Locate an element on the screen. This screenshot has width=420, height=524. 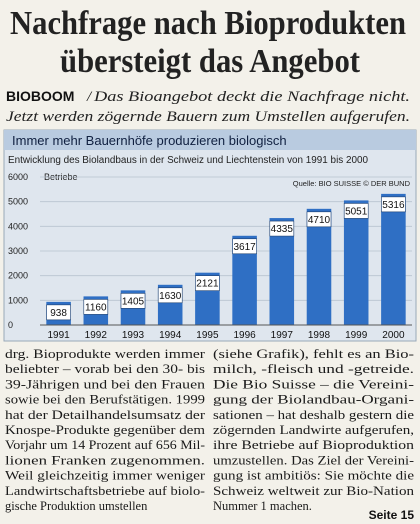
article-line: gung der Biolandbau-Organi- is located at coordinates (313, 400).